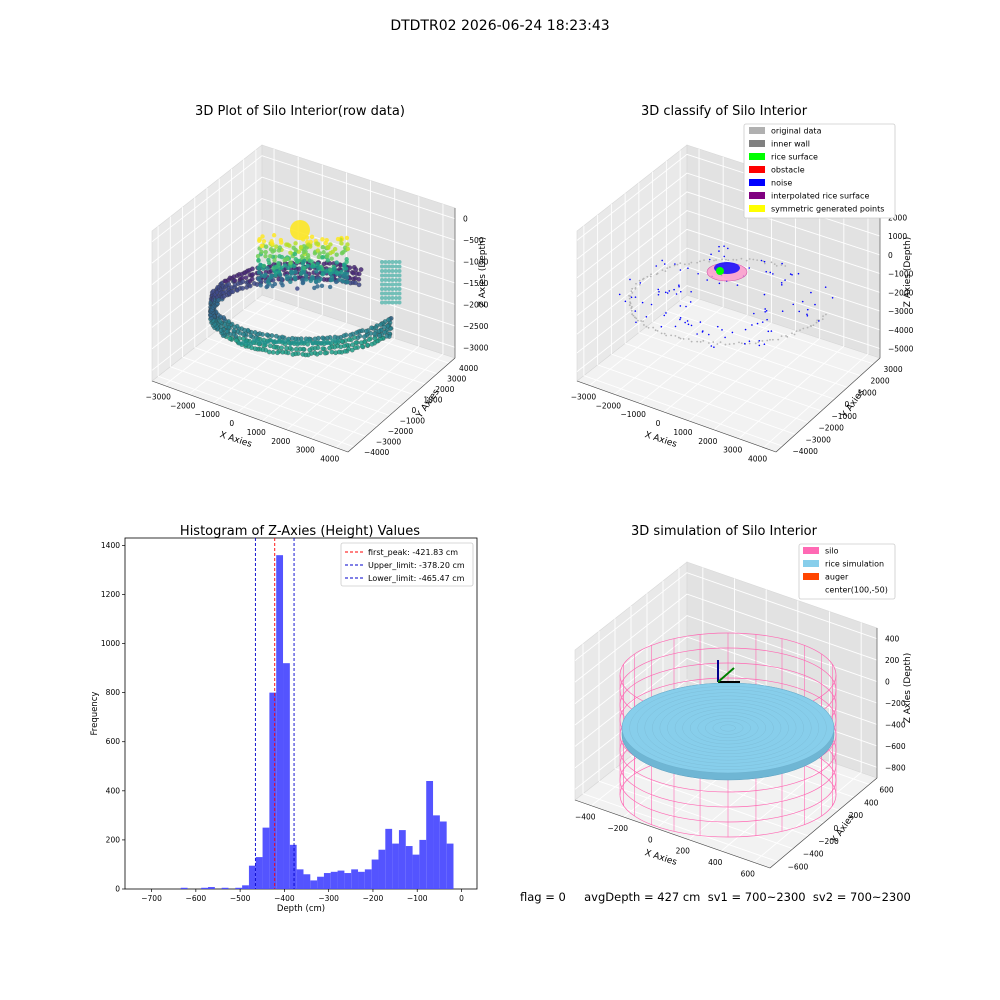 This screenshot has height=1000, width=1000. I want to click on sim-x-tick-label: 400, so click(715, 862).